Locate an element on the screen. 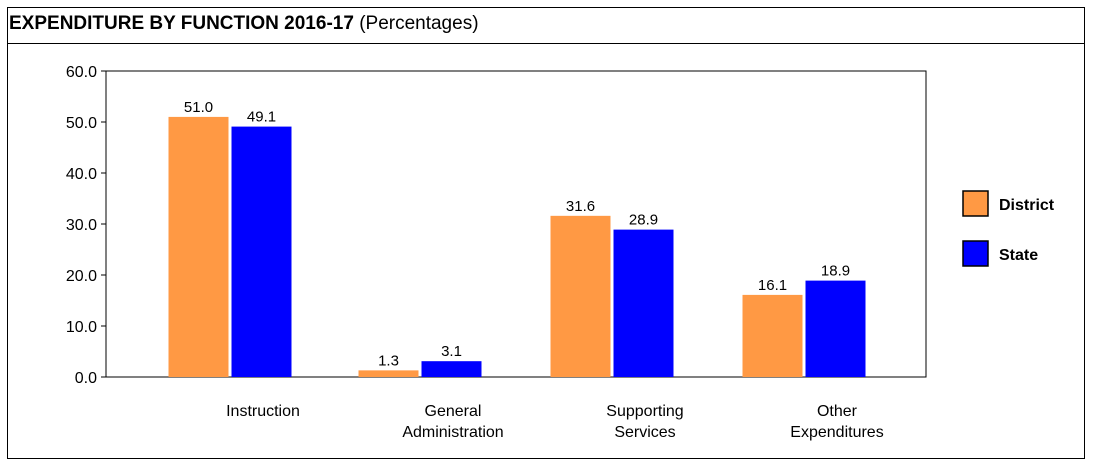  x-tick-label: Instruction is located at coordinates (263, 411).